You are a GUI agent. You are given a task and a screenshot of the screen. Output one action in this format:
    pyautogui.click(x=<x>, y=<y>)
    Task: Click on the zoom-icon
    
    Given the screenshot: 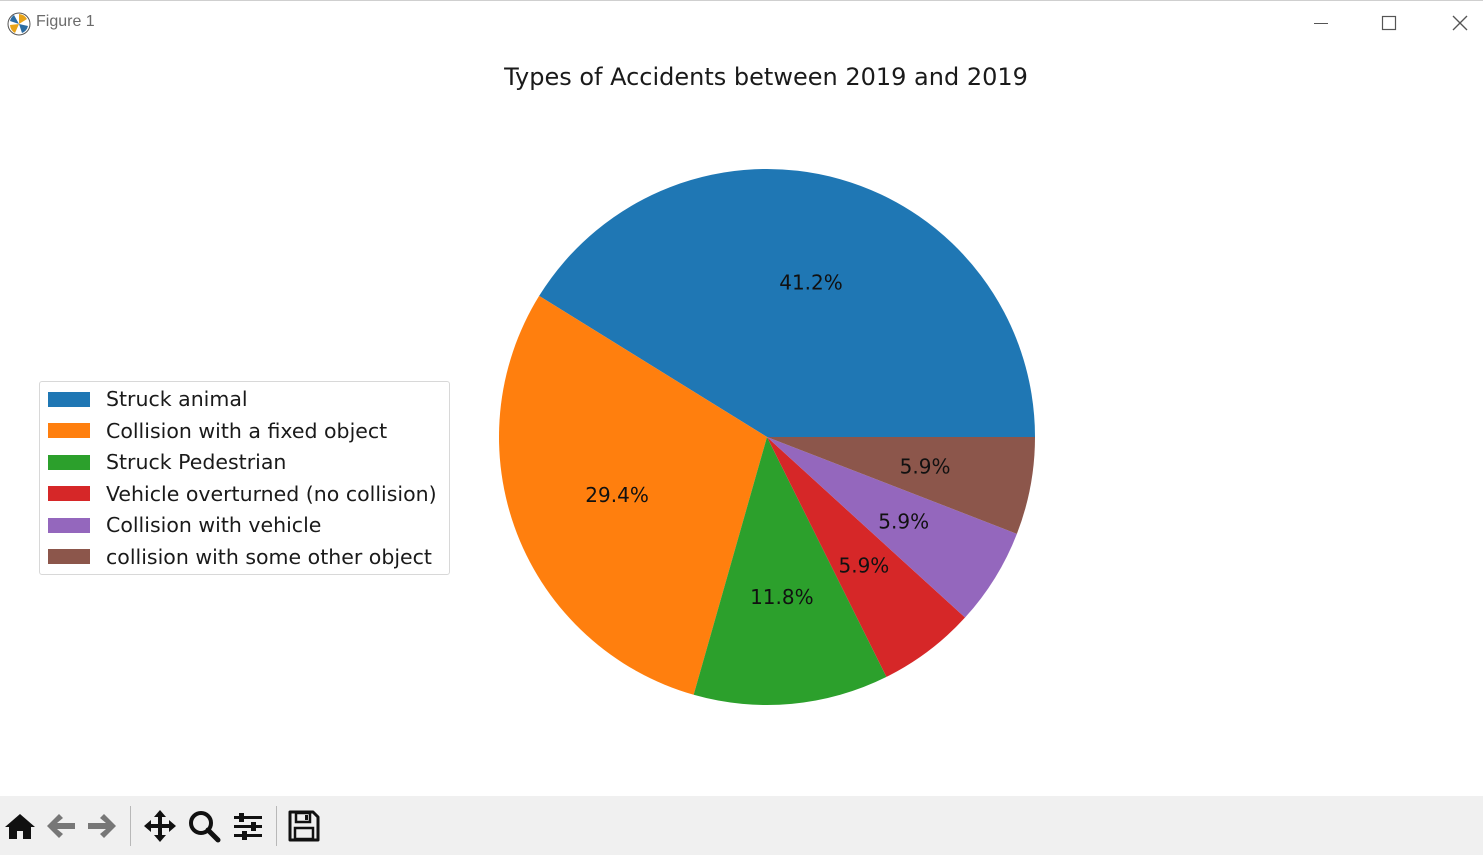 What is the action you would take?
    pyautogui.click(x=205, y=827)
    